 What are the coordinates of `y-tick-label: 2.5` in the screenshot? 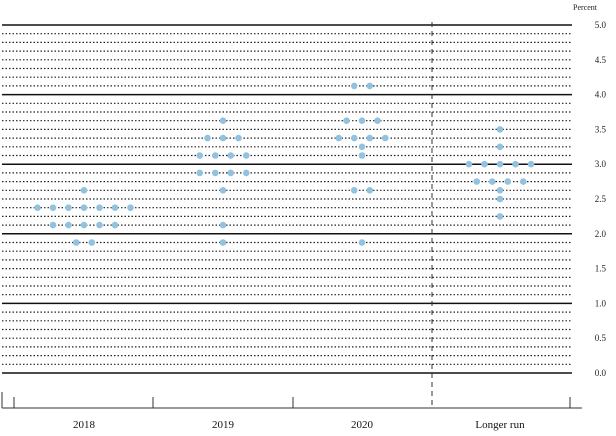 It's located at (601, 199).